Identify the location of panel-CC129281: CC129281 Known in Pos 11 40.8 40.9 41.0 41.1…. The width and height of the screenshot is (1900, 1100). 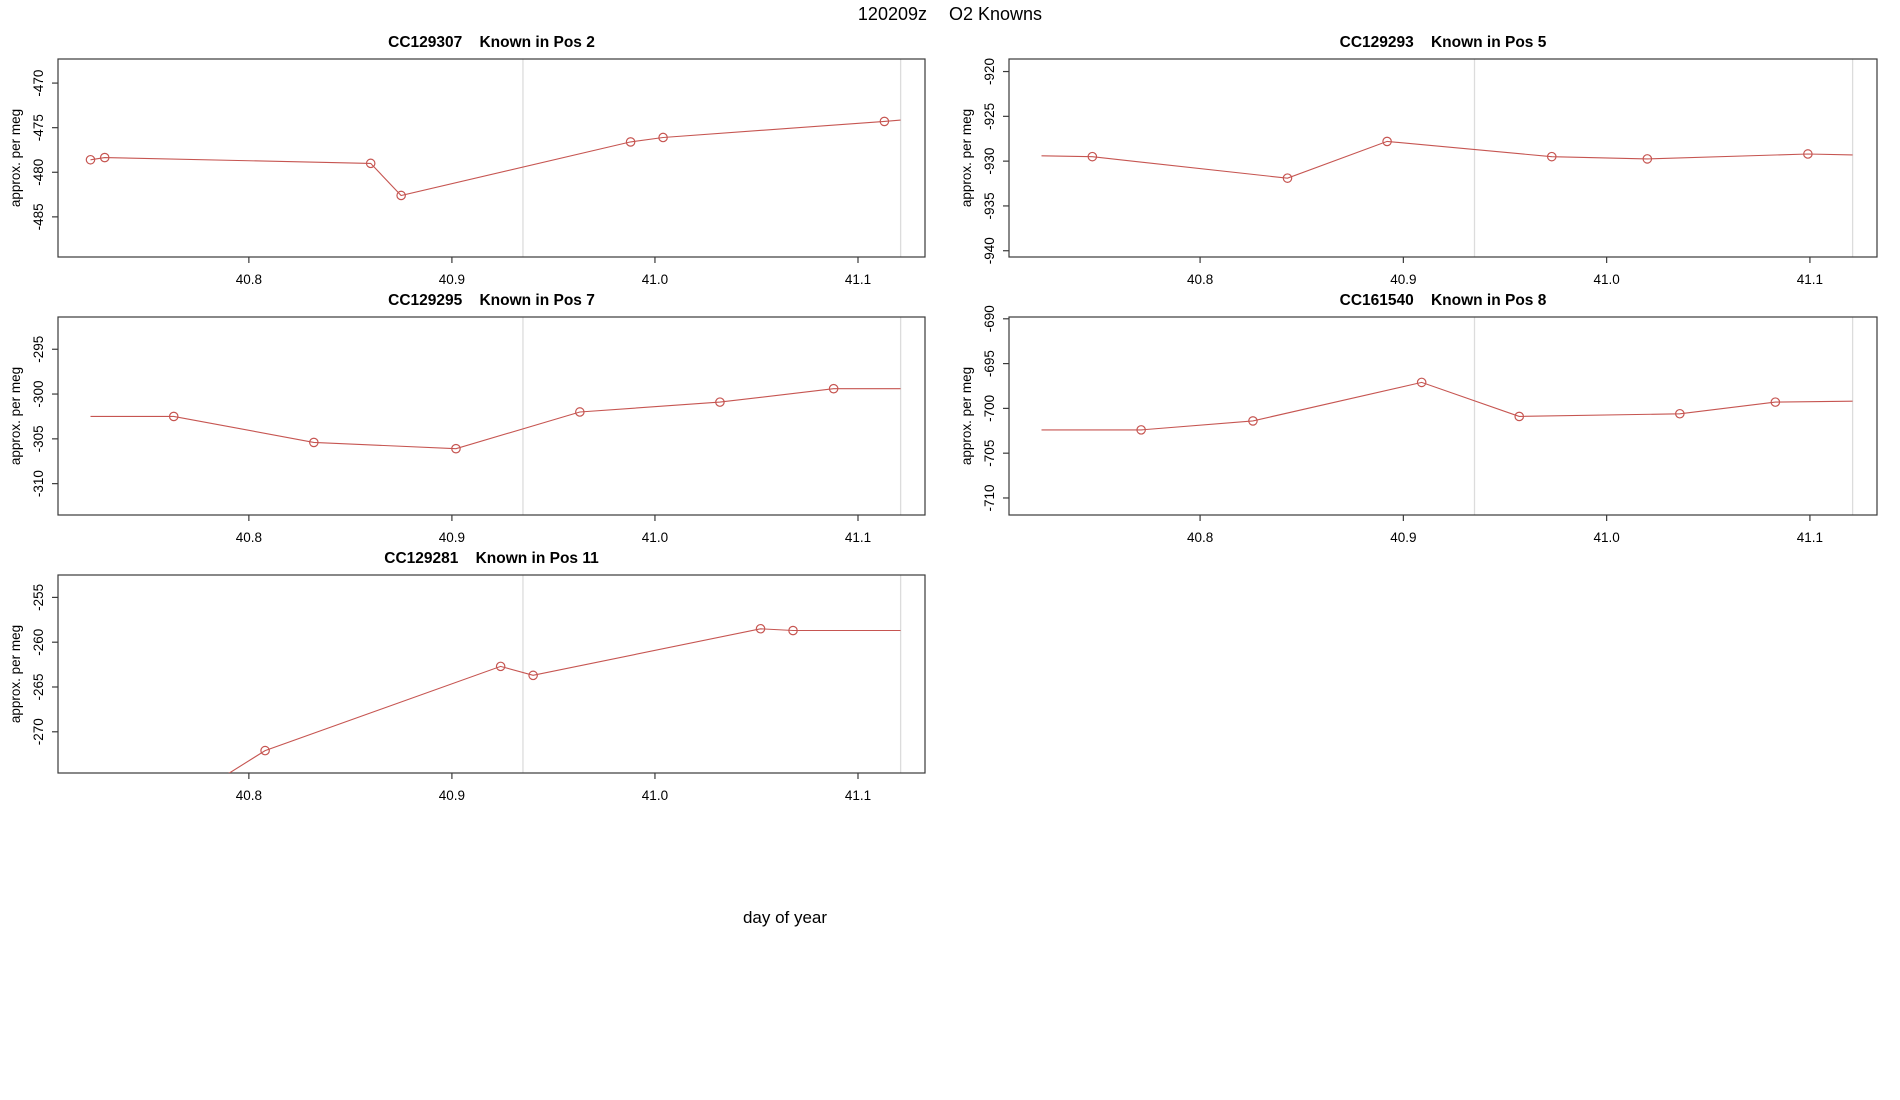
(467, 676).